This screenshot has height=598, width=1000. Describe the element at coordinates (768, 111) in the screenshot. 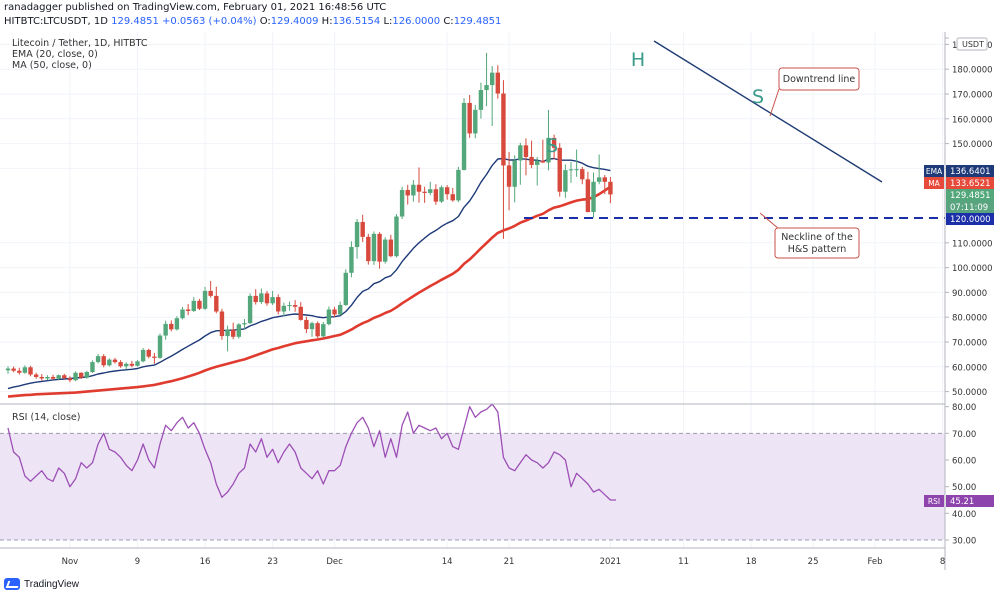

I see `downtrend-line` at that location.